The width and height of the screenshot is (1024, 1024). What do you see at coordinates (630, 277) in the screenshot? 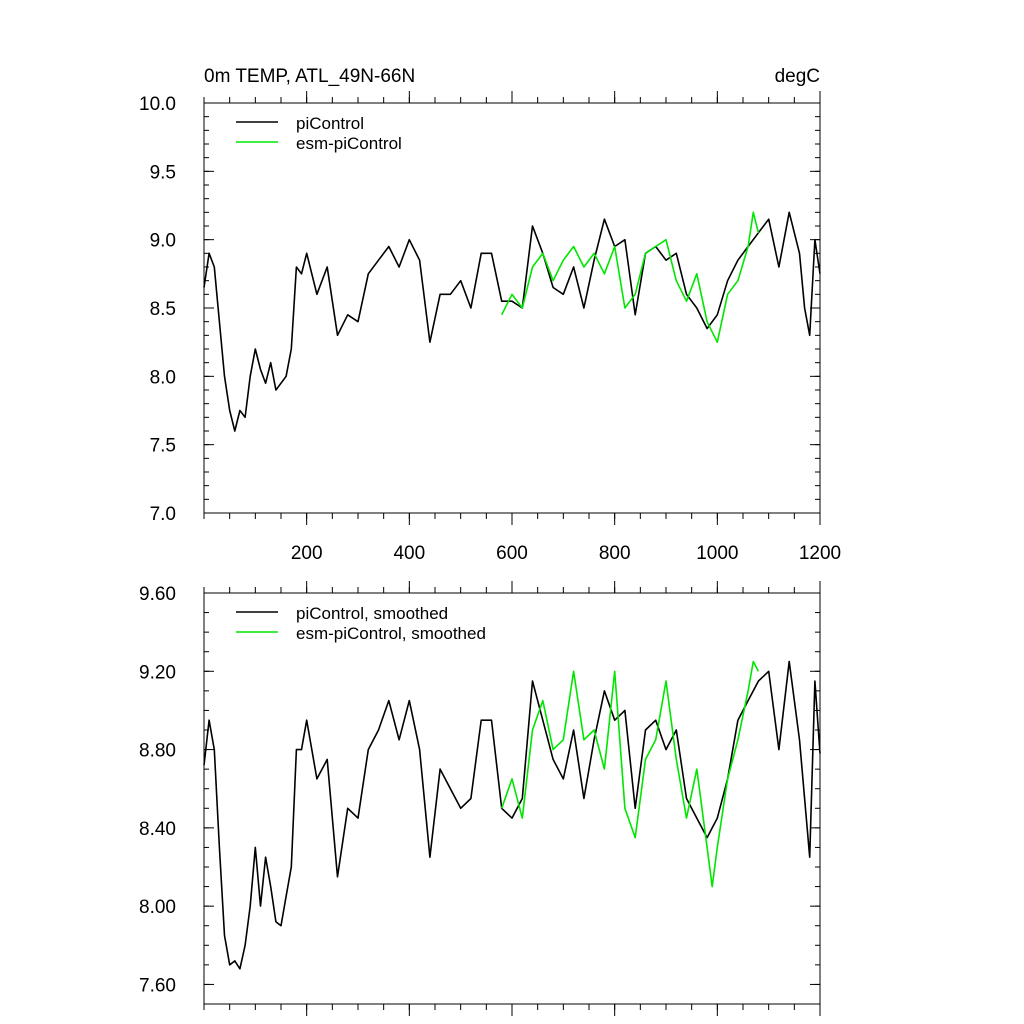
I see `series-line-esm-picontrol` at bounding box center [630, 277].